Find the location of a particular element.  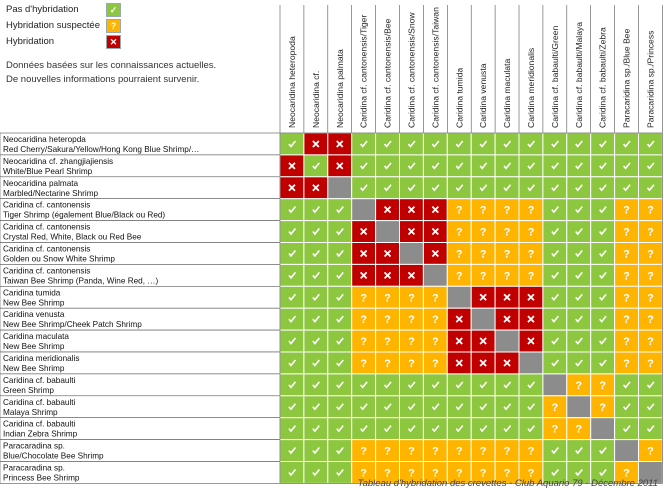

row-common-name: New Bee Shrimp/Cheek Patch Shrimp is located at coordinates (72, 324).